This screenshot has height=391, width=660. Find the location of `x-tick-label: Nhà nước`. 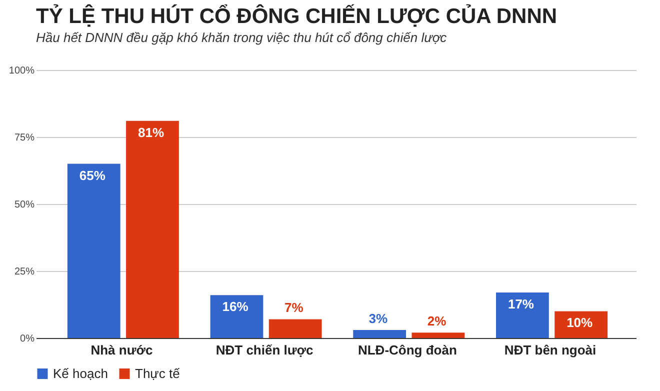

x-tick-label: Nhà nước is located at coordinates (121, 350).